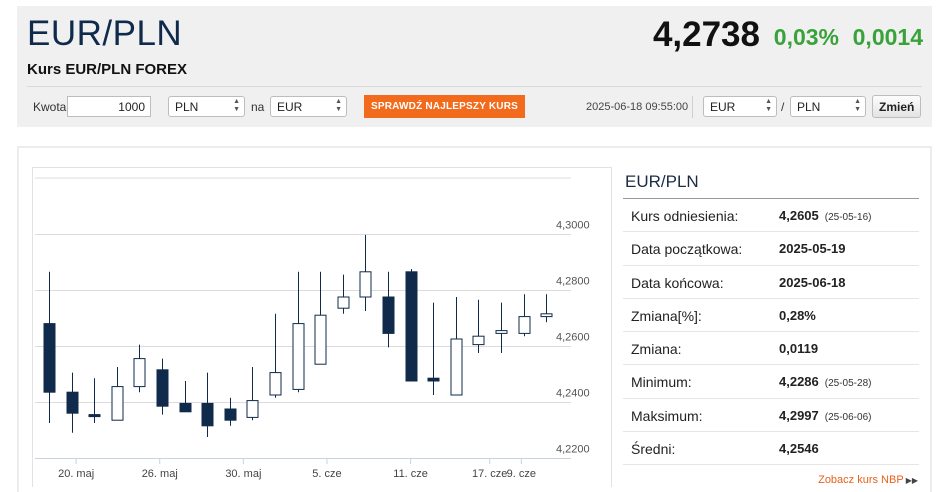  What do you see at coordinates (637, 107) in the screenshot?
I see `quote-timestamp: 2025-06-18 09:55:00` at bounding box center [637, 107].